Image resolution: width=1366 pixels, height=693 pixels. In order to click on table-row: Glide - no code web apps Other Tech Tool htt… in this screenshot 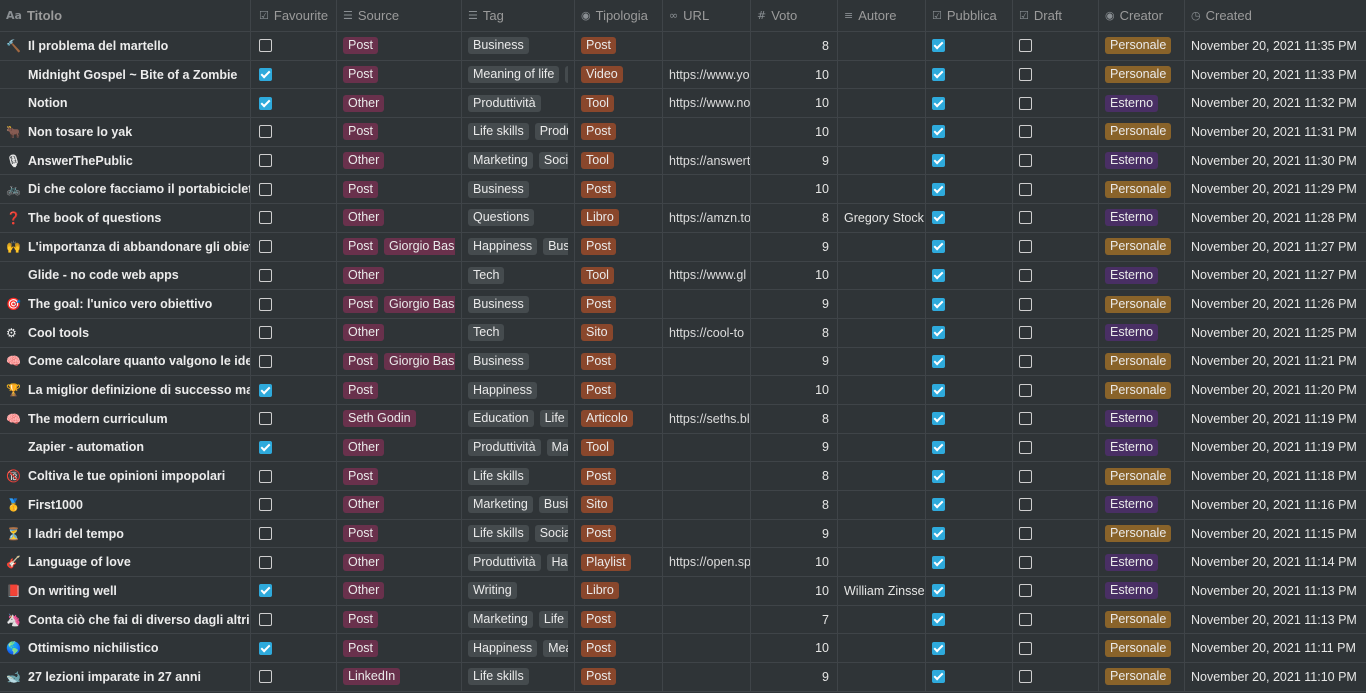, I will do `click(683, 276)`.